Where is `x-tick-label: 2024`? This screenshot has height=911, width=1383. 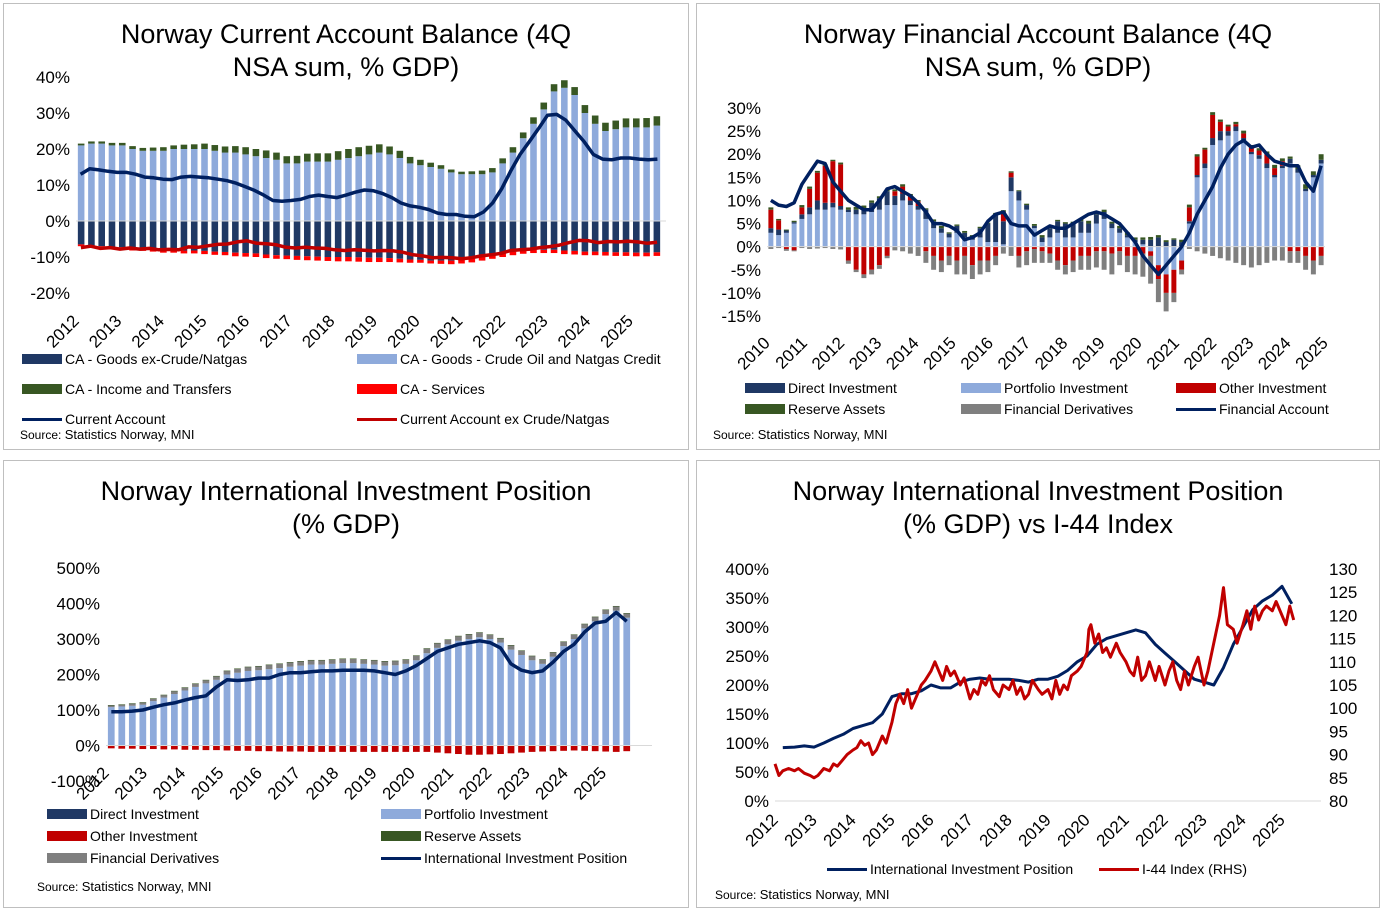
x-tick-label: 2024 is located at coordinates (1274, 353).